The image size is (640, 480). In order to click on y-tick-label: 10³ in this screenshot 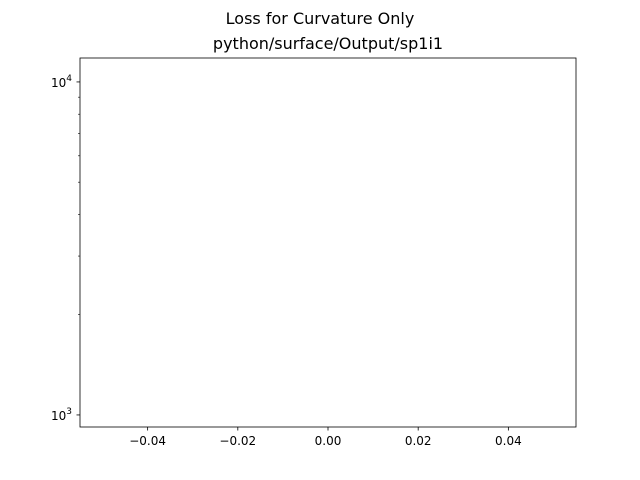, I will do `click(61, 415)`.